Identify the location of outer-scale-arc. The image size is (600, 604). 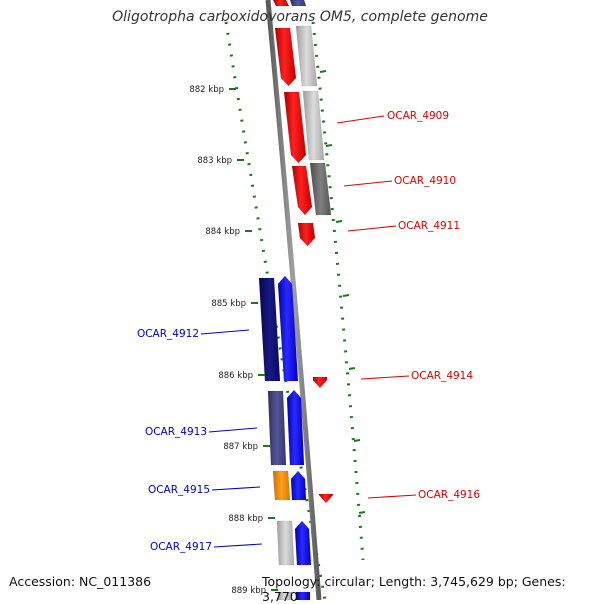
(338, 291).